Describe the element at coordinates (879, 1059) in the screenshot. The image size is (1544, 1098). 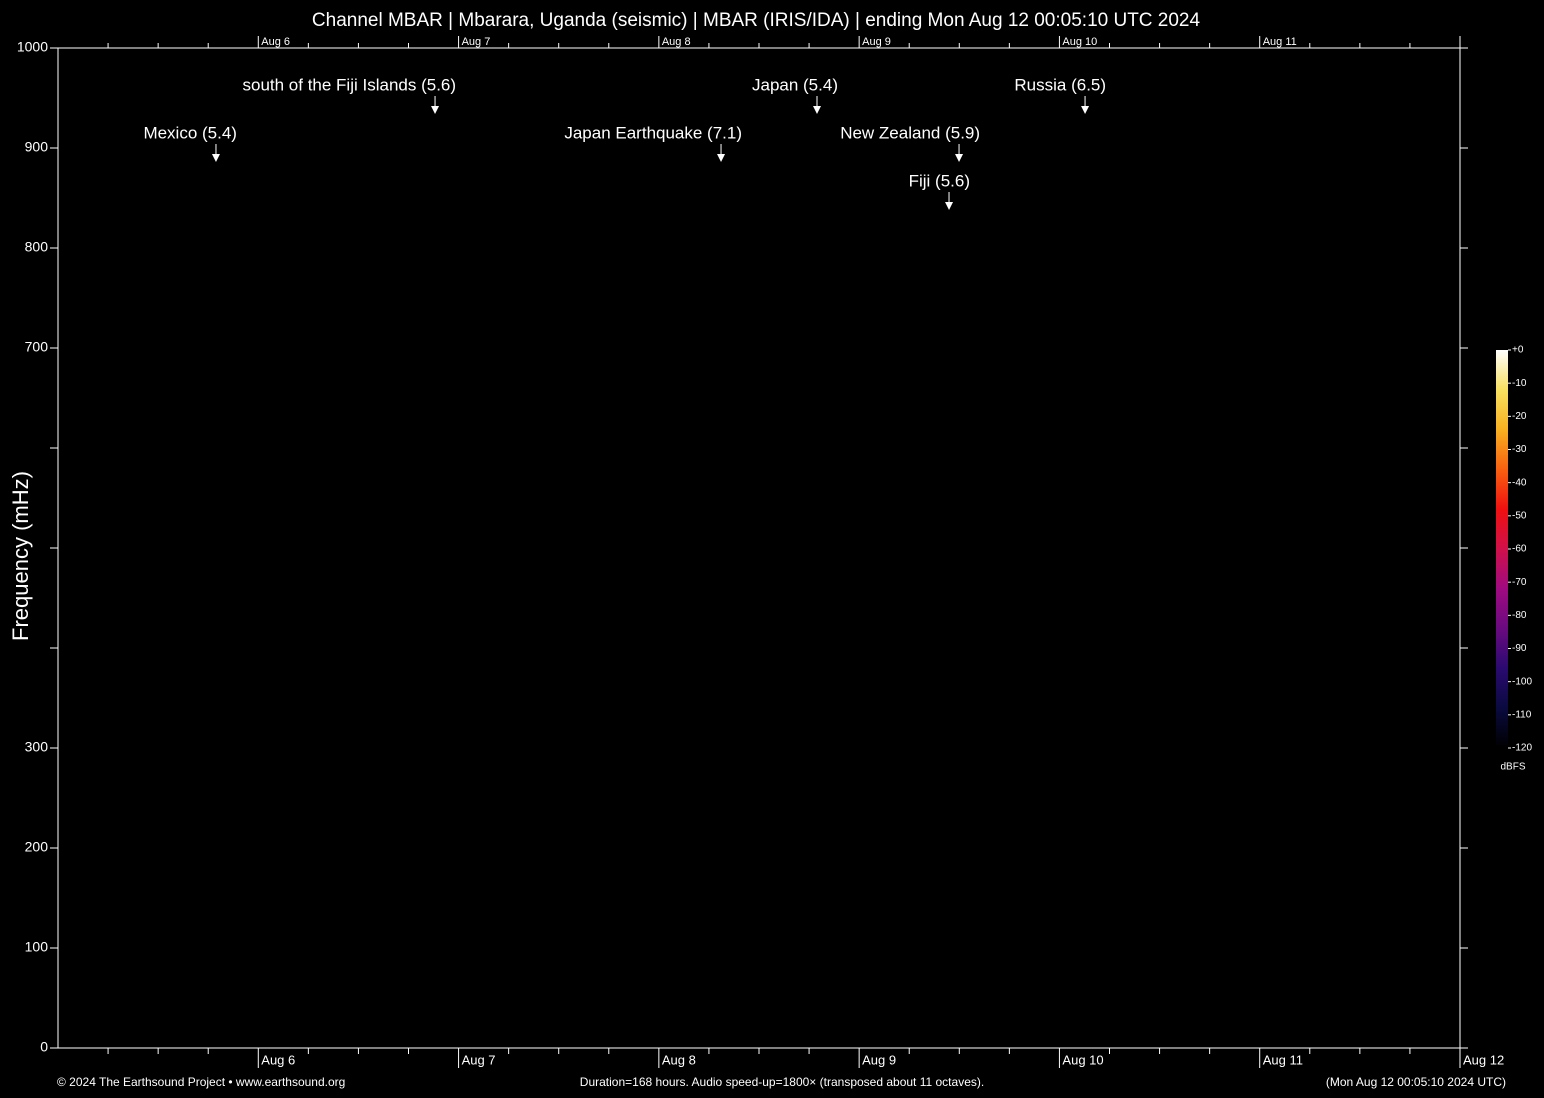
I see `x-tick-label: Aug 9` at that location.